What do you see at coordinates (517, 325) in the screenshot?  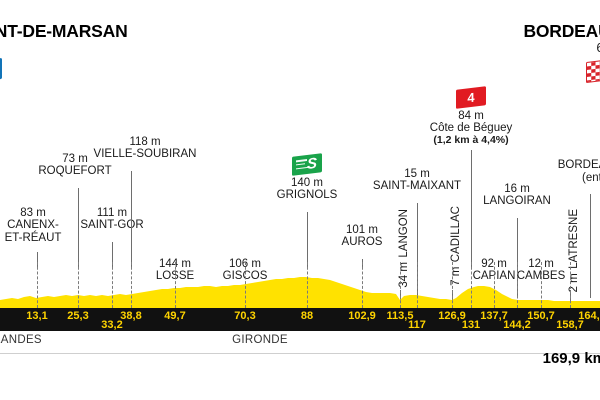 I see `km-marker: 144,2` at bounding box center [517, 325].